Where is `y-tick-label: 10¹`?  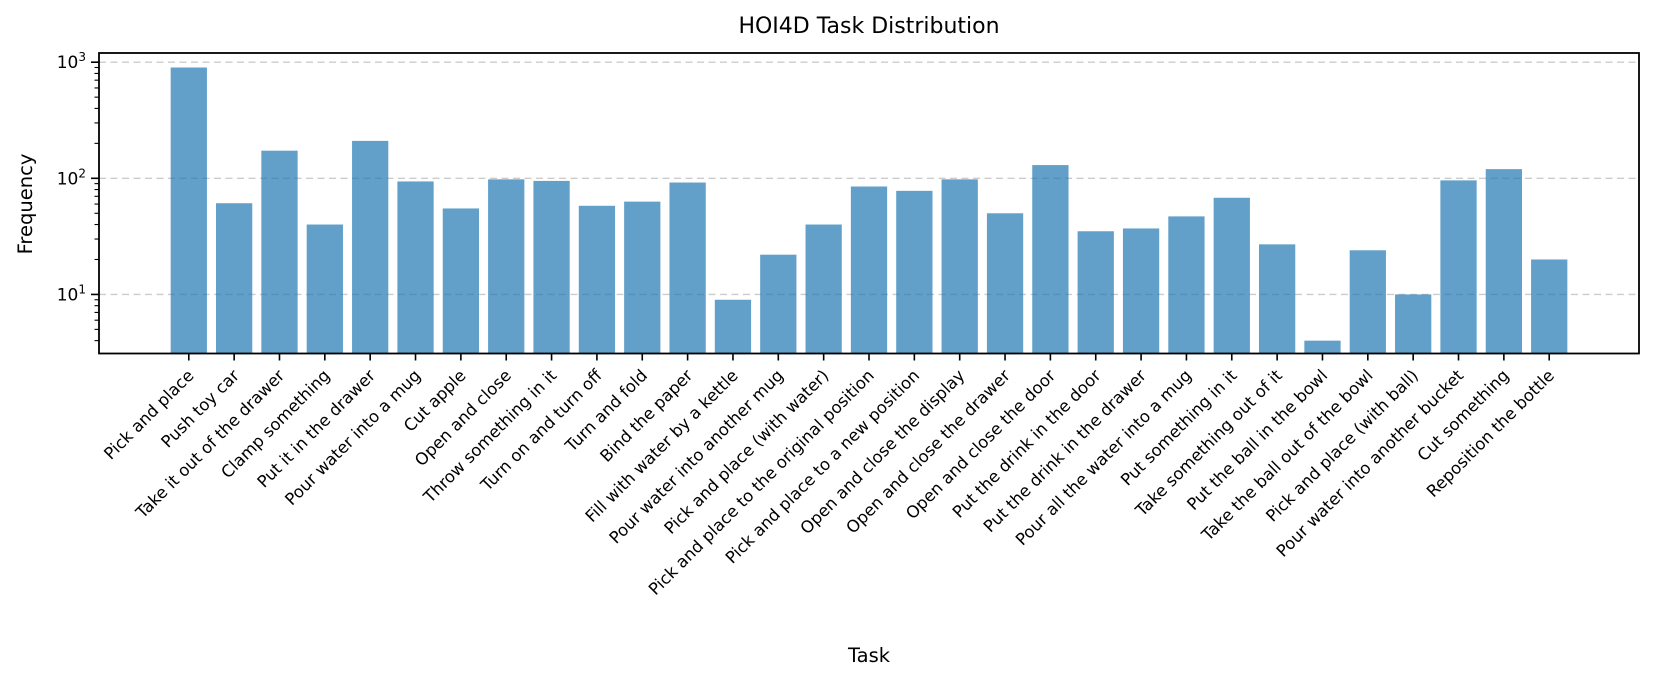
y-tick-label: 10¹ is located at coordinates (71, 293).